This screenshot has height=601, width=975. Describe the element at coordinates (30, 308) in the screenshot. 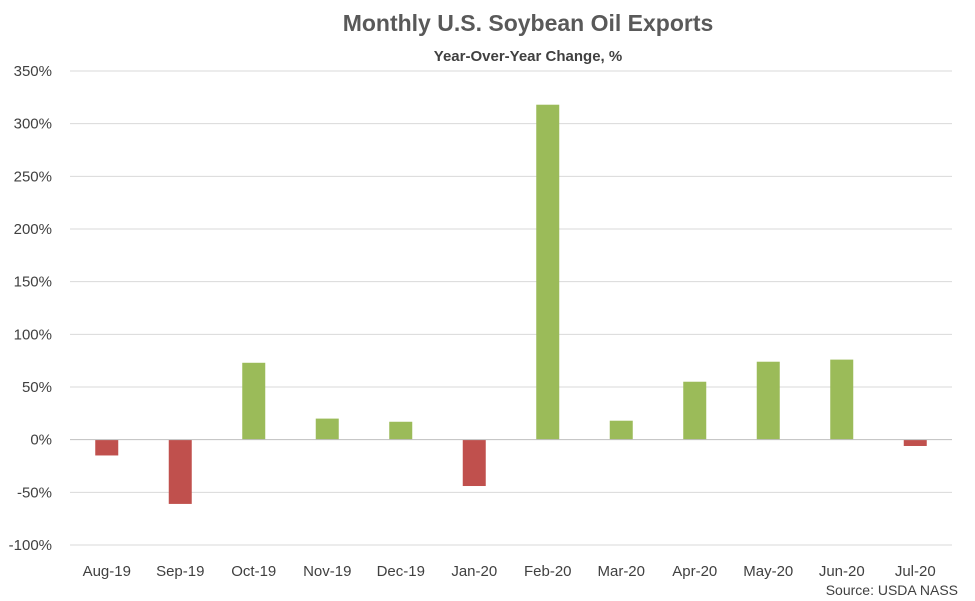

I see `y-axis: 350% 300% 250% 200% 150% 100% 50% 0% -50% -100%` at that location.